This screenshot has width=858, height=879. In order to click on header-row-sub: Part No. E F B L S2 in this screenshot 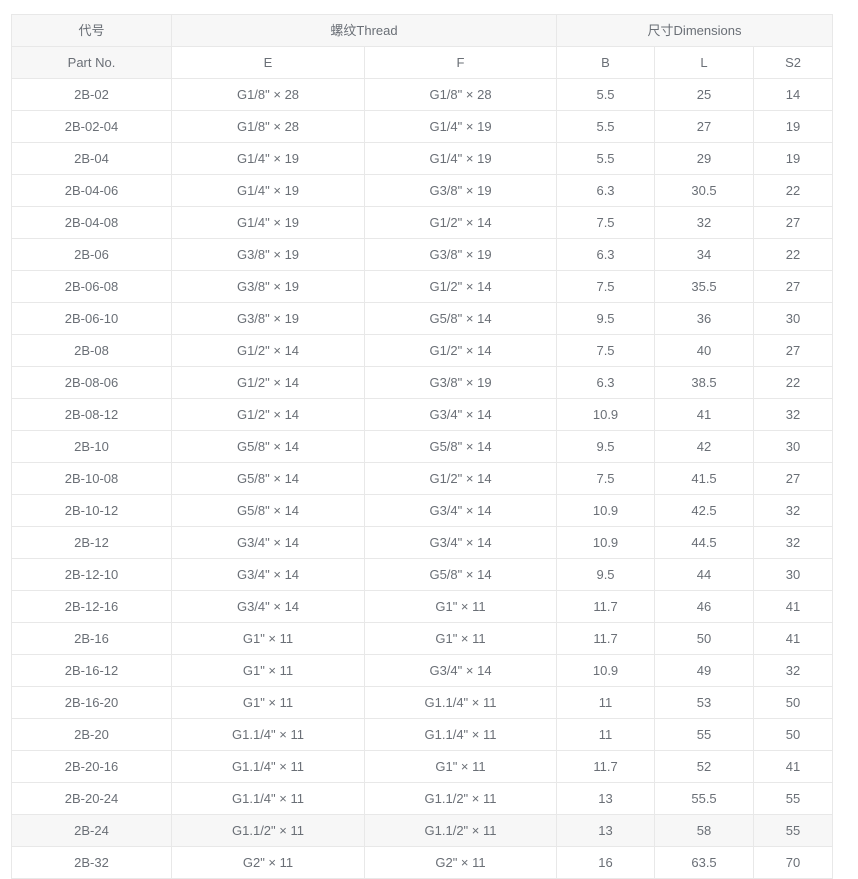, I will do `click(422, 62)`.